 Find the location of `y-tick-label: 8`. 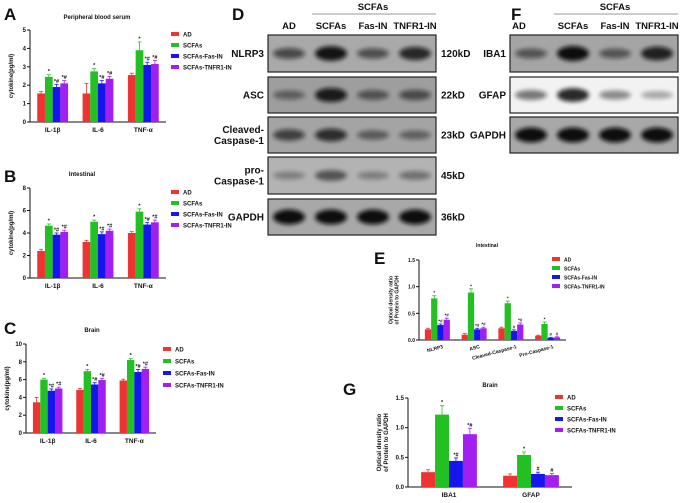

y-tick-label: 8 is located at coordinates (21, 363).